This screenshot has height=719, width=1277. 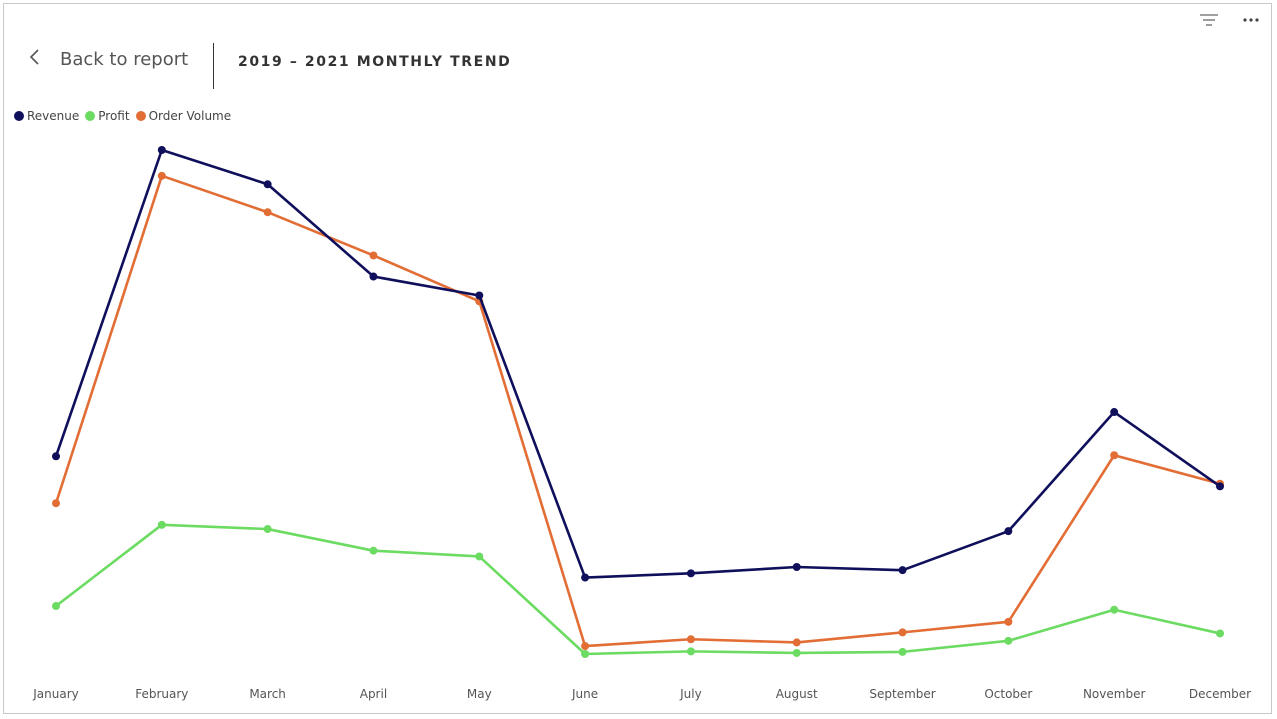 I want to click on legend-item-profit: Profit, so click(x=107, y=116).